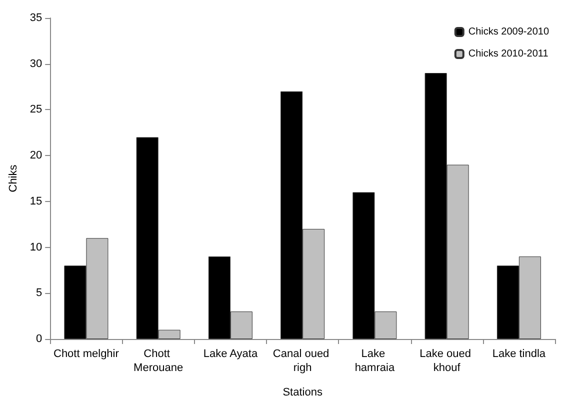 Image resolution: width=564 pixels, height=403 pixels. I want to click on y-tick-label: 5, so click(39, 293).